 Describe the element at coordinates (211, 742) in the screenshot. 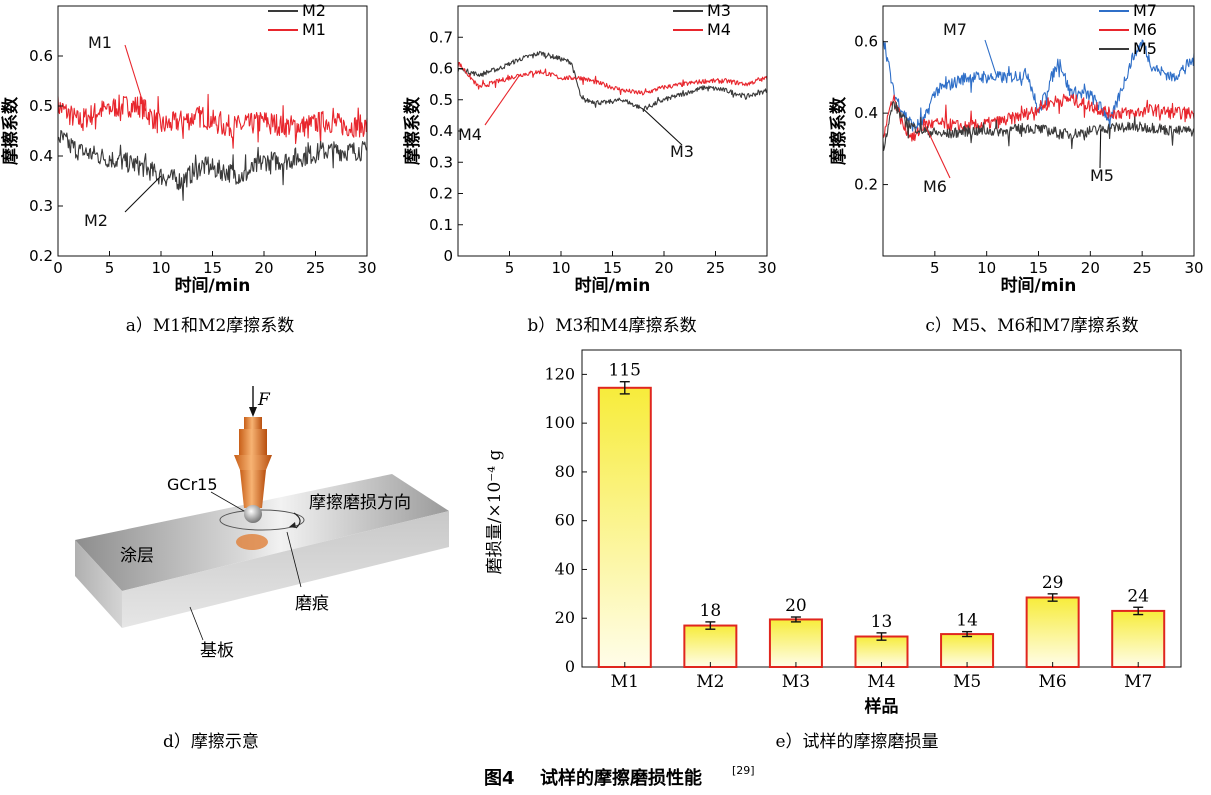

I see `panel-d-caption: d）摩擦示意` at that location.